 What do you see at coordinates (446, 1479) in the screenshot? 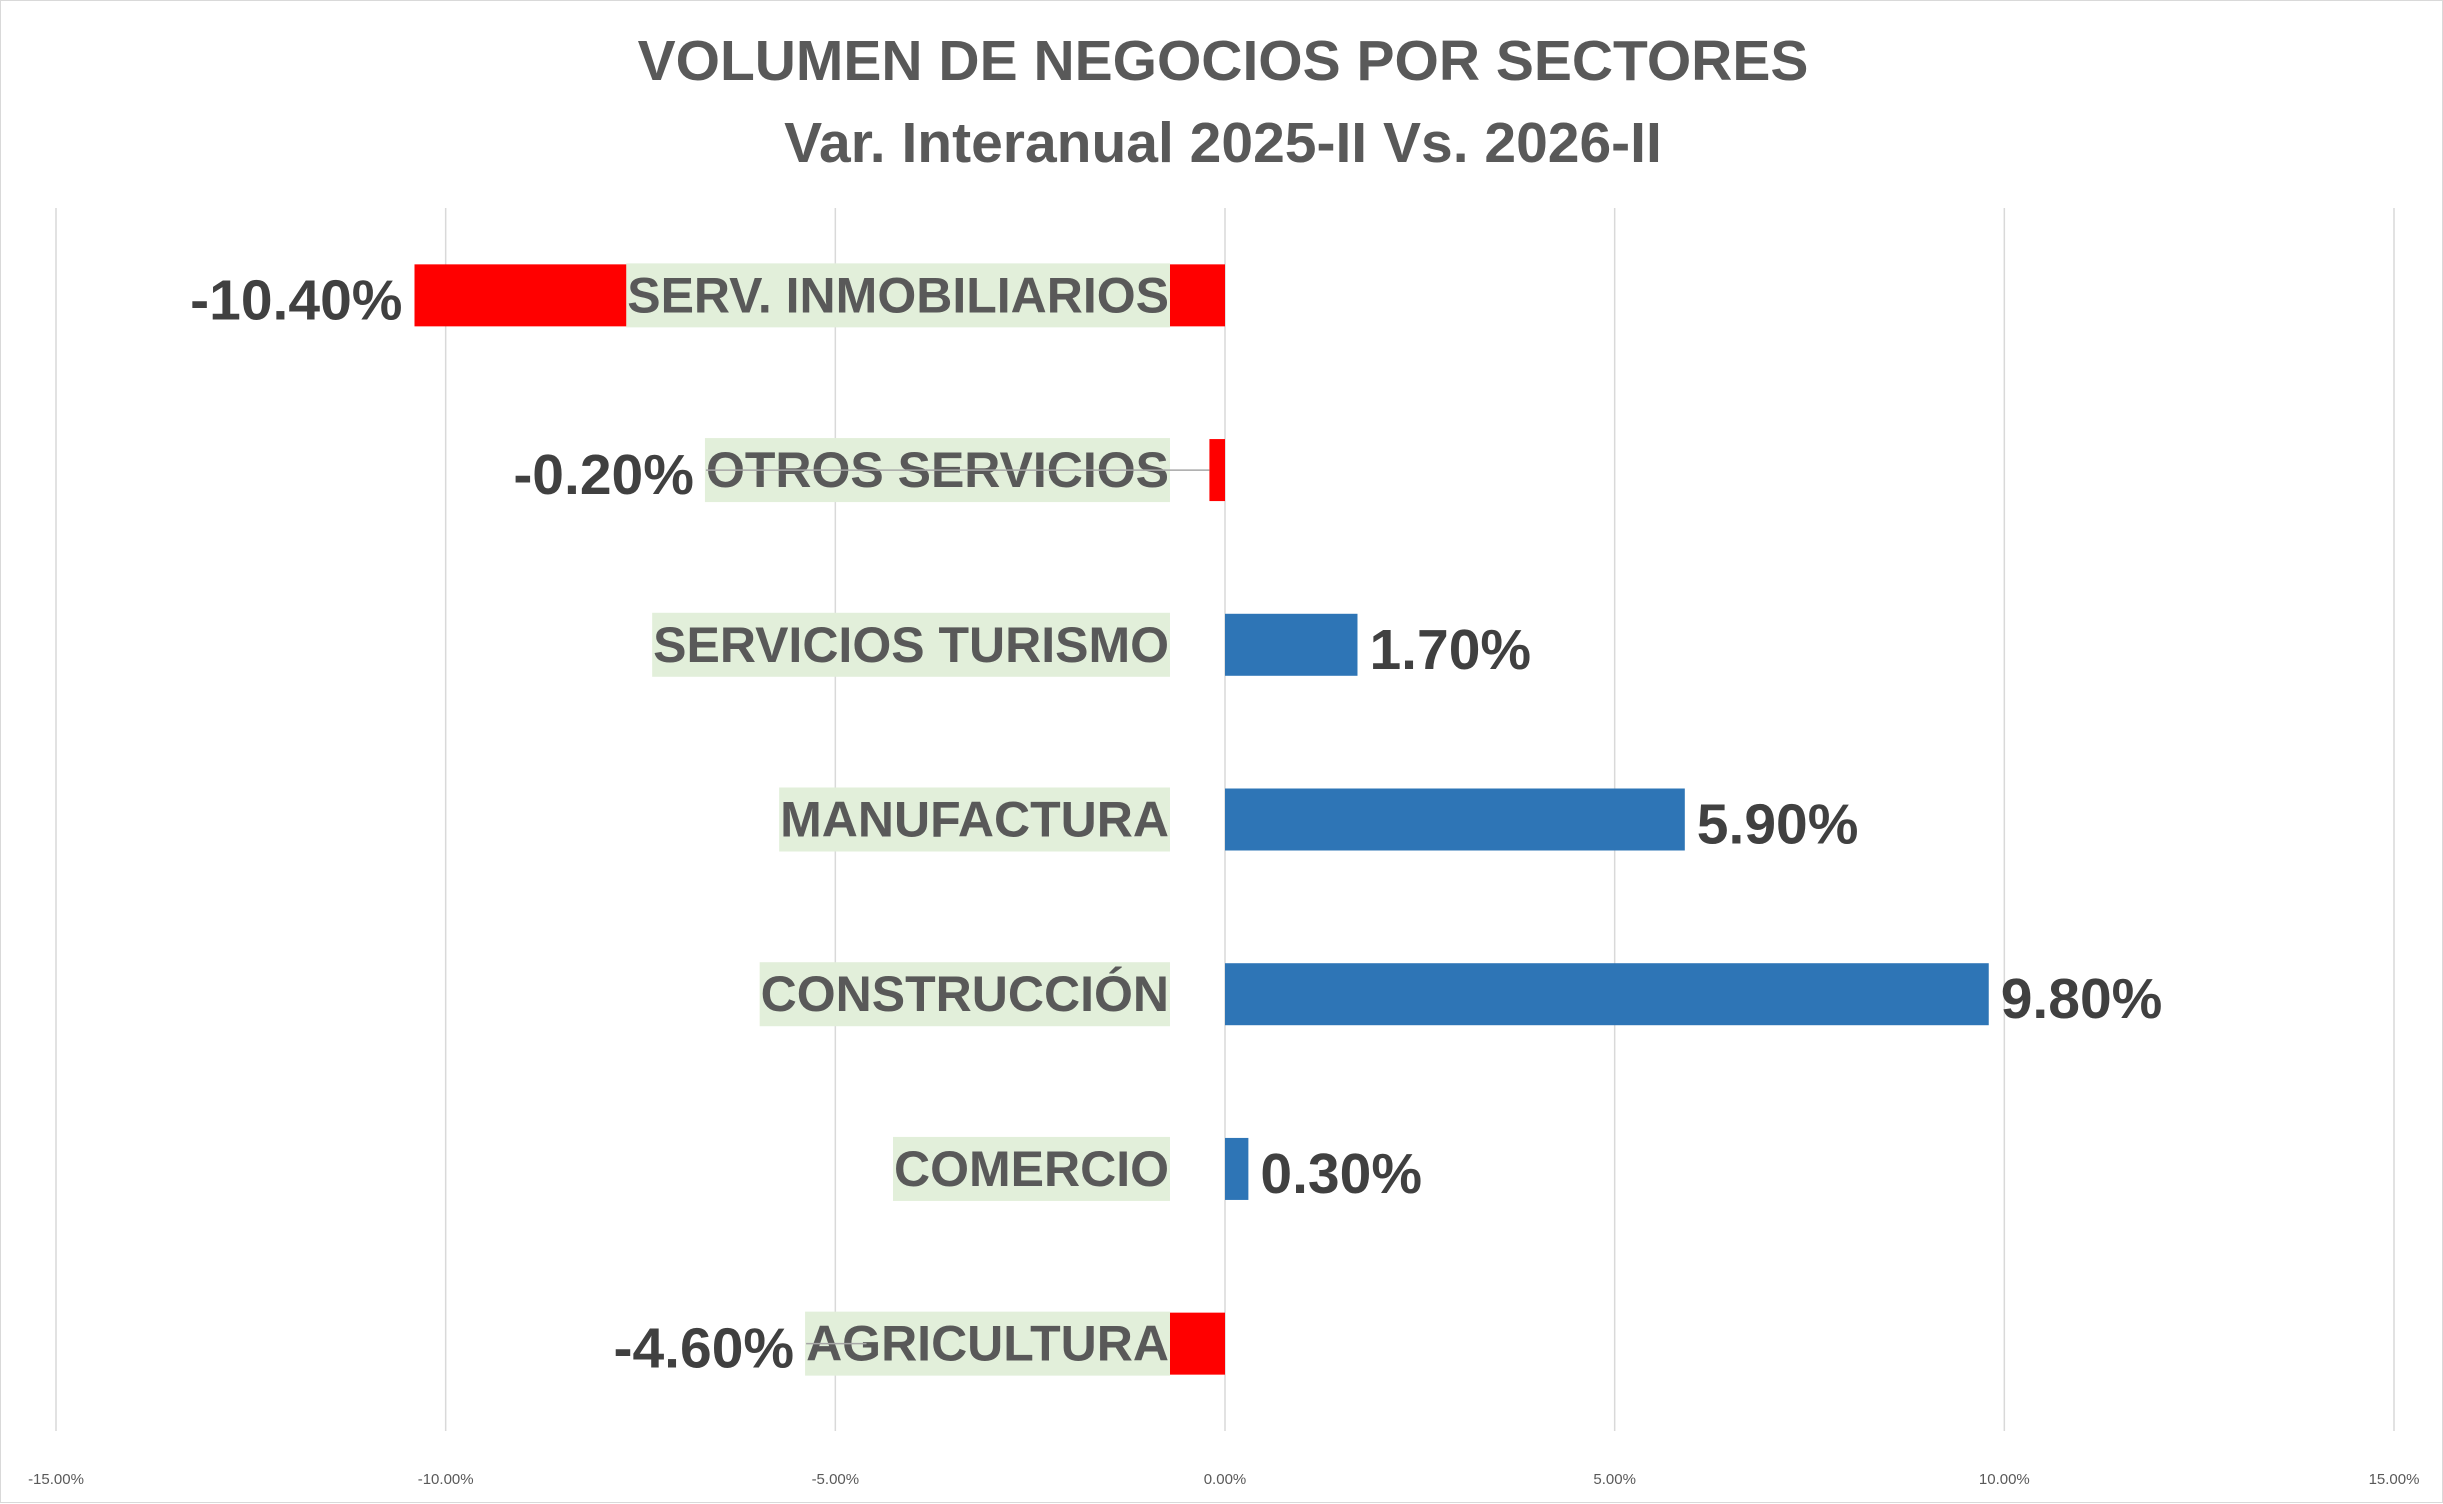
I see `x-tick-label: -10.00%` at bounding box center [446, 1479].